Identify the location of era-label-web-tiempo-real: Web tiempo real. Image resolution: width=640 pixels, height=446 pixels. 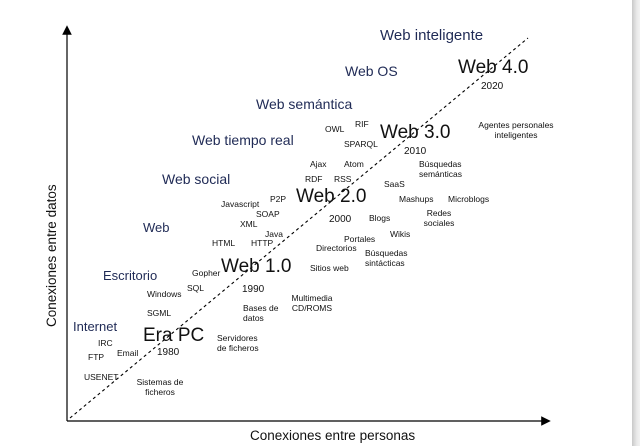
(243, 140).